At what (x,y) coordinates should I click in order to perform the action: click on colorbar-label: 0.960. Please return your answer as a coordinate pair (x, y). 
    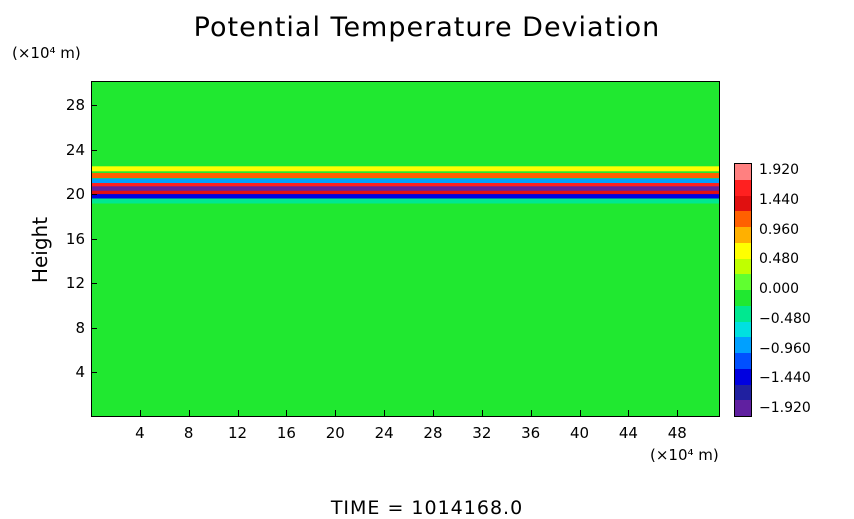
    Looking at the image, I should click on (779, 229).